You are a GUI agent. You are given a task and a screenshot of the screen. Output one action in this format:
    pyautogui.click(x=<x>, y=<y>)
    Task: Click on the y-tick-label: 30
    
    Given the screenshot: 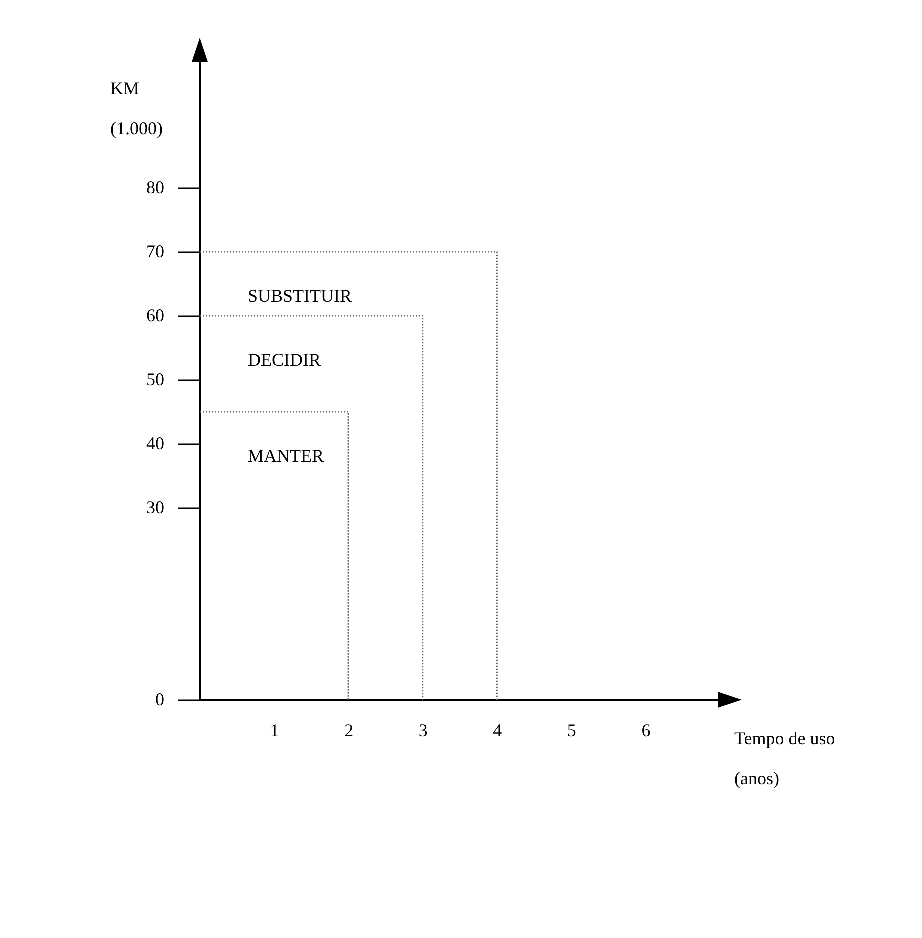 What is the action you would take?
    pyautogui.click(x=155, y=508)
    